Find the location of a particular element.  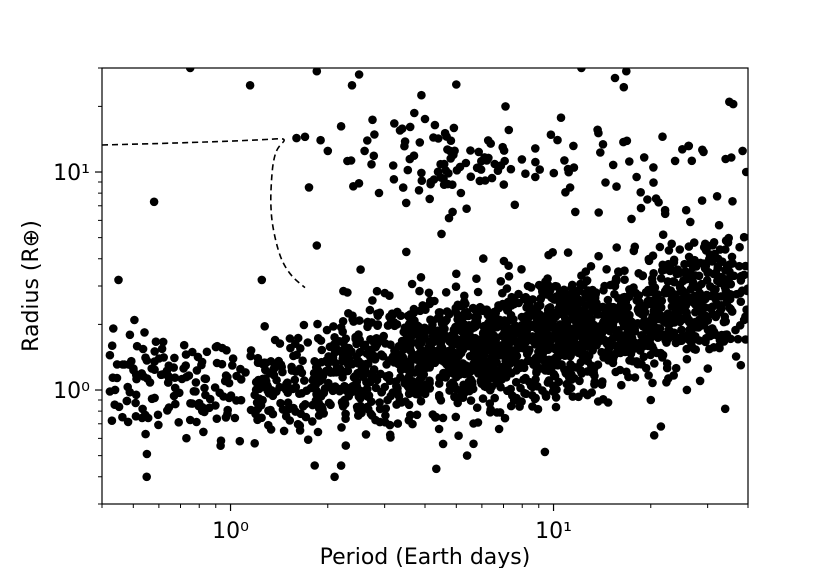

y-tick-label: 10⁰ is located at coordinates (71, 391).